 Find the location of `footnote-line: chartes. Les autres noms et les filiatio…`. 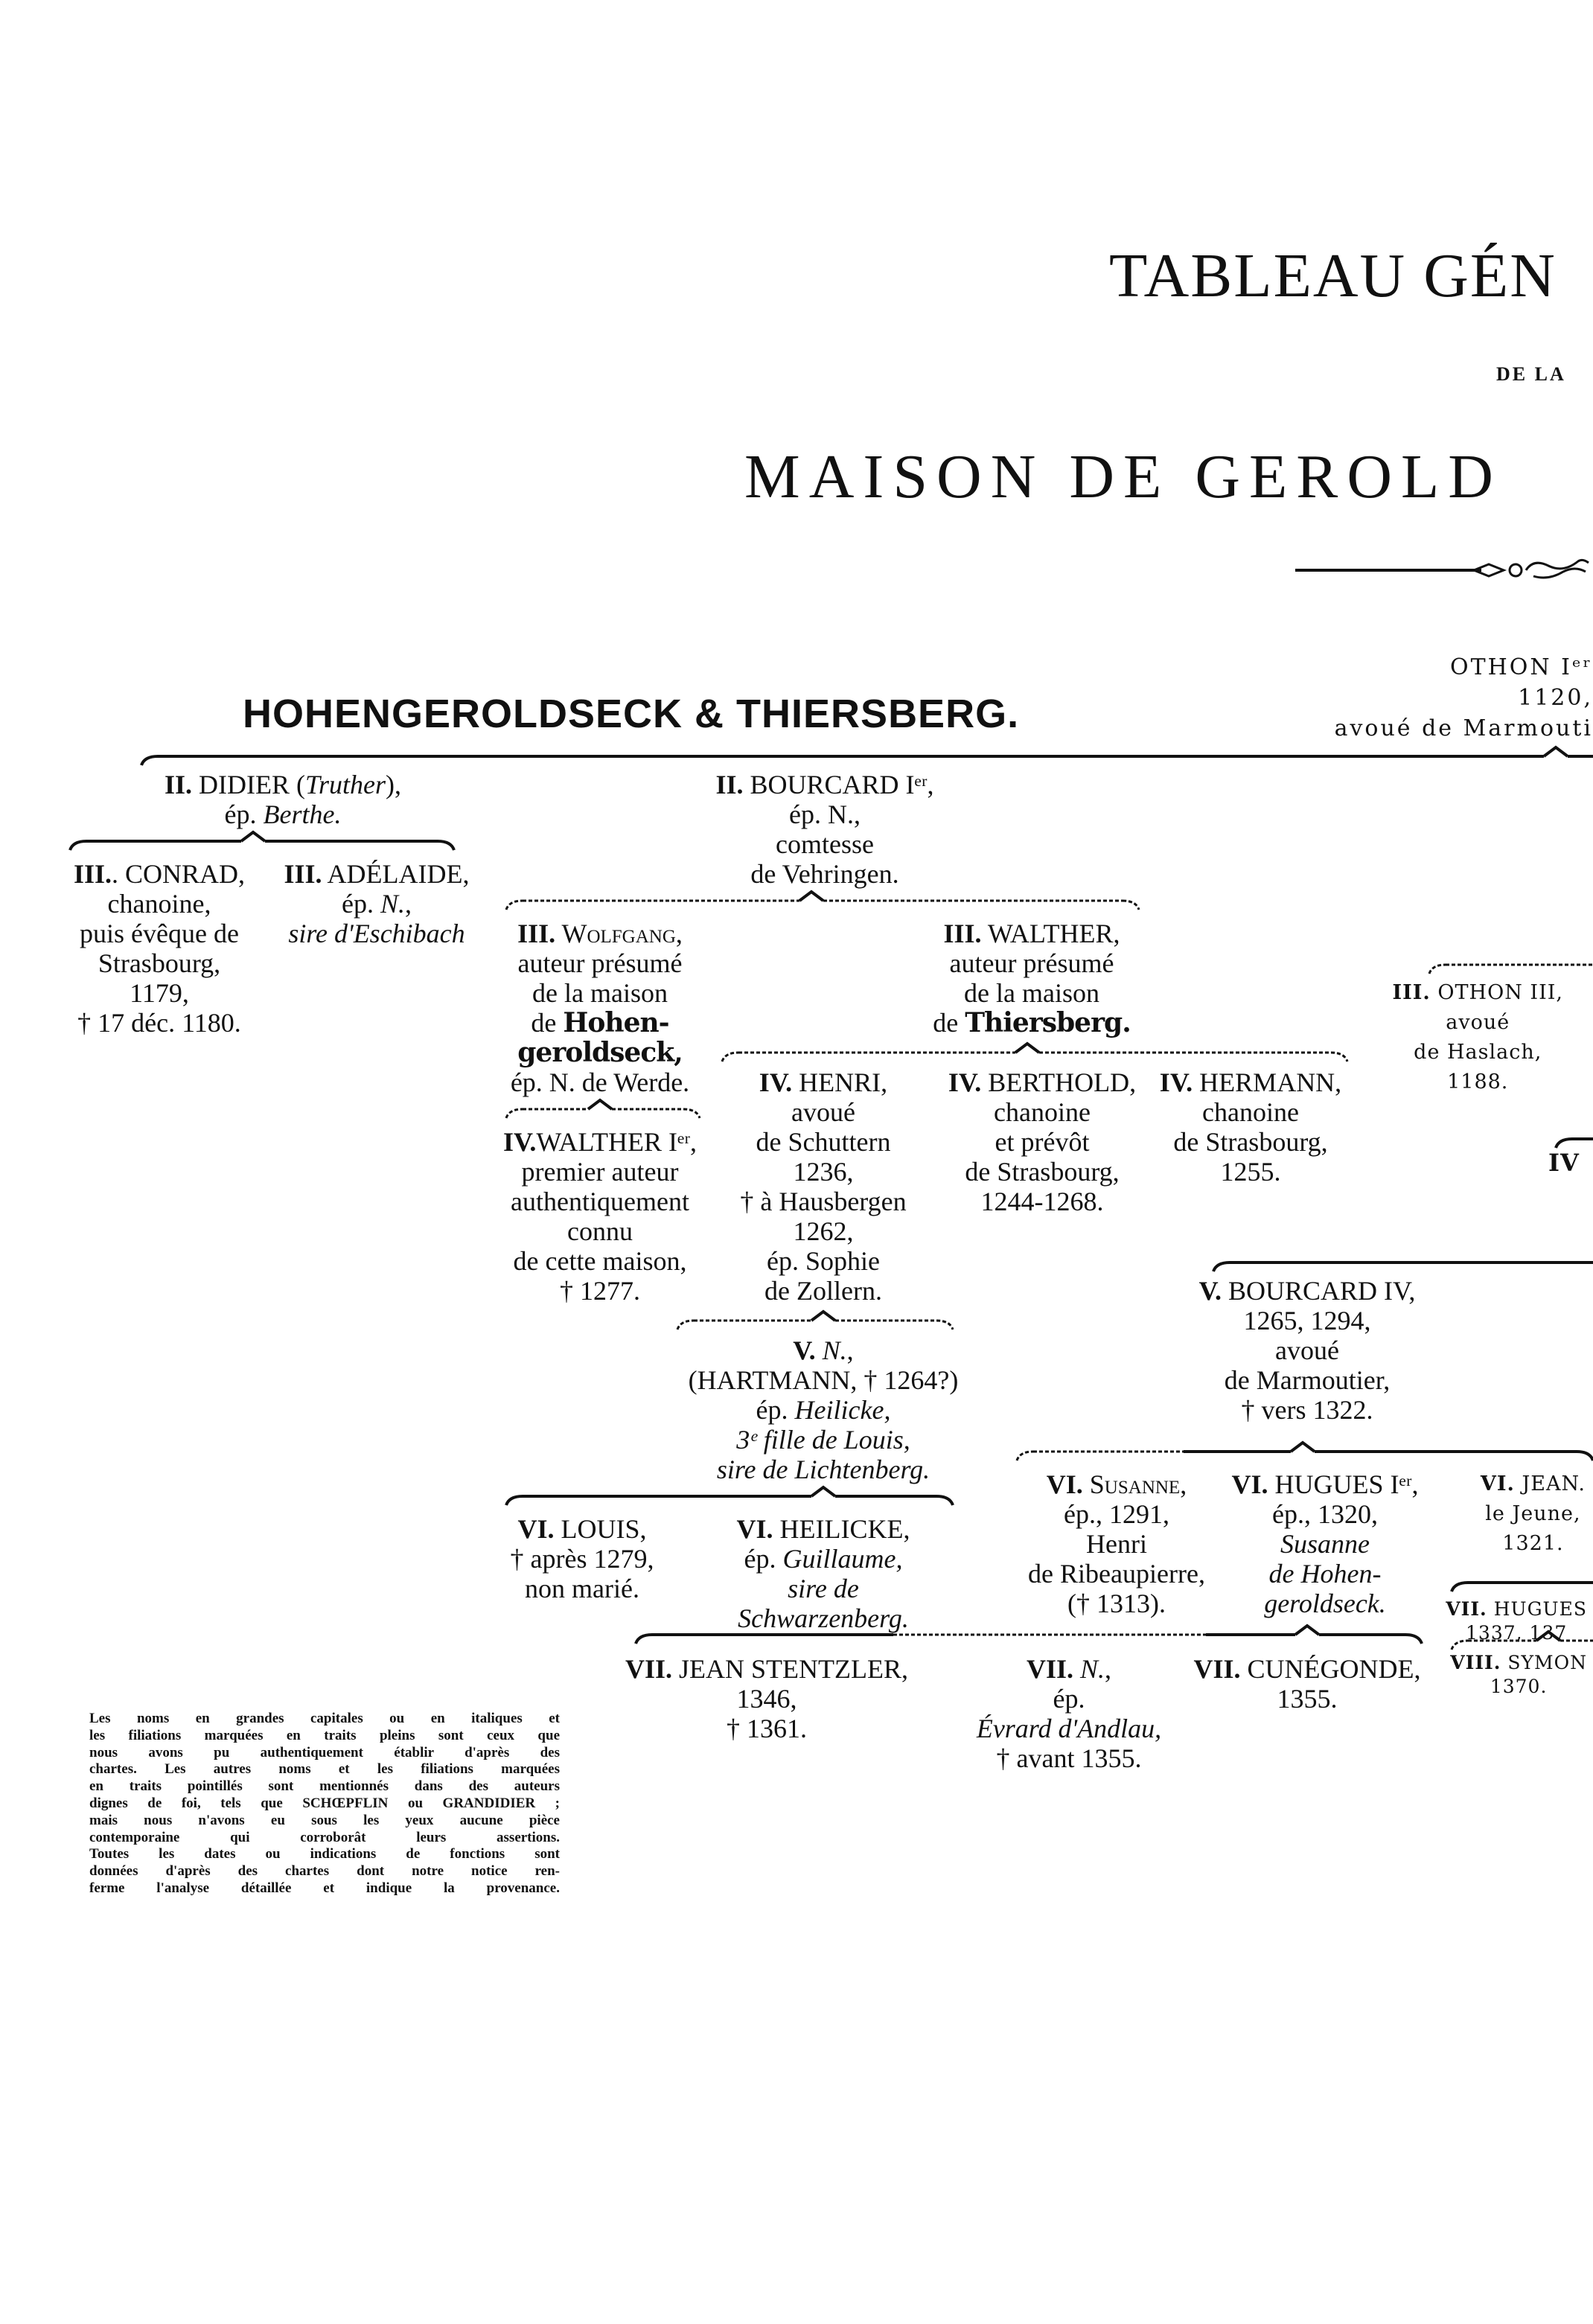

footnote-line: chartes. Les autres noms et les filiatio… is located at coordinates (324, 1770).